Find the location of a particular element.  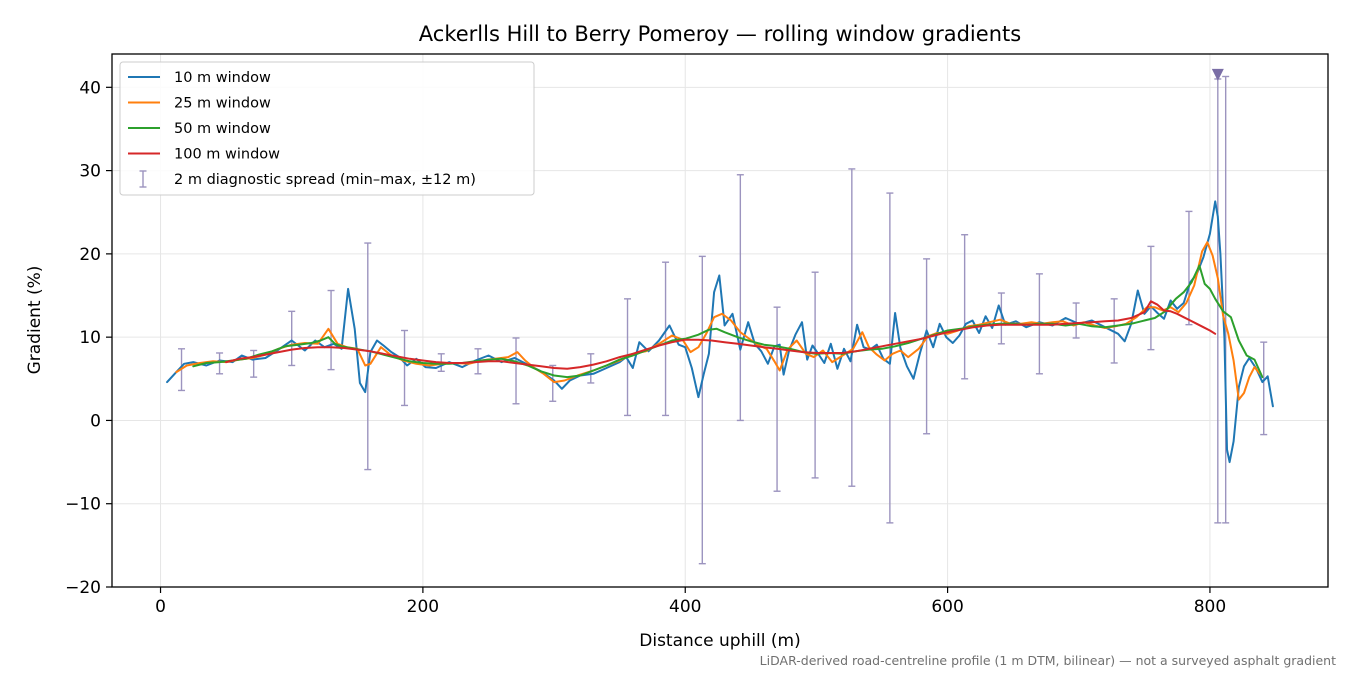

x-axis-ticks: 0 200 400 600 800 is located at coordinates (690, 602).